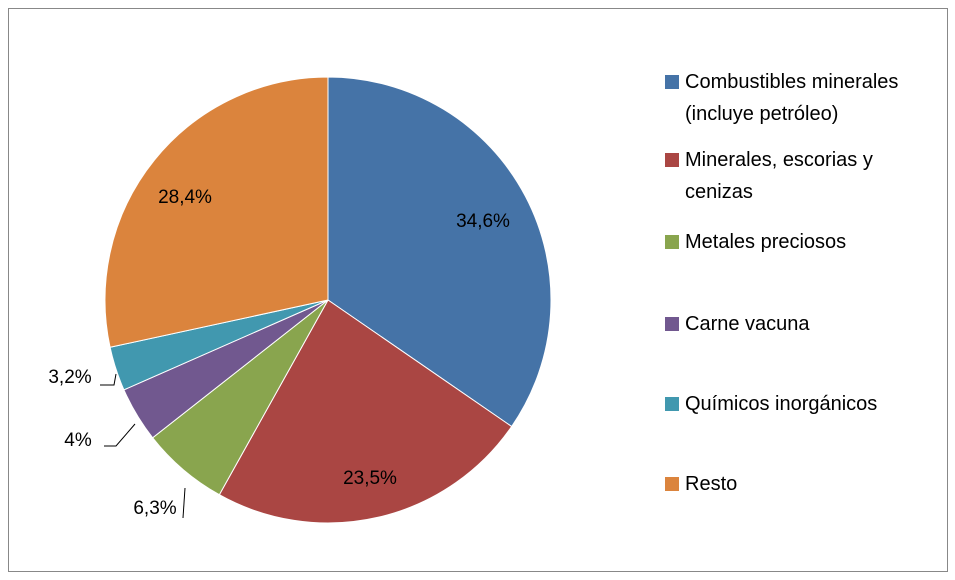 Image resolution: width=955 pixels, height=580 pixels. What do you see at coordinates (483, 221) in the screenshot?
I see `data-label: 34,6%` at bounding box center [483, 221].